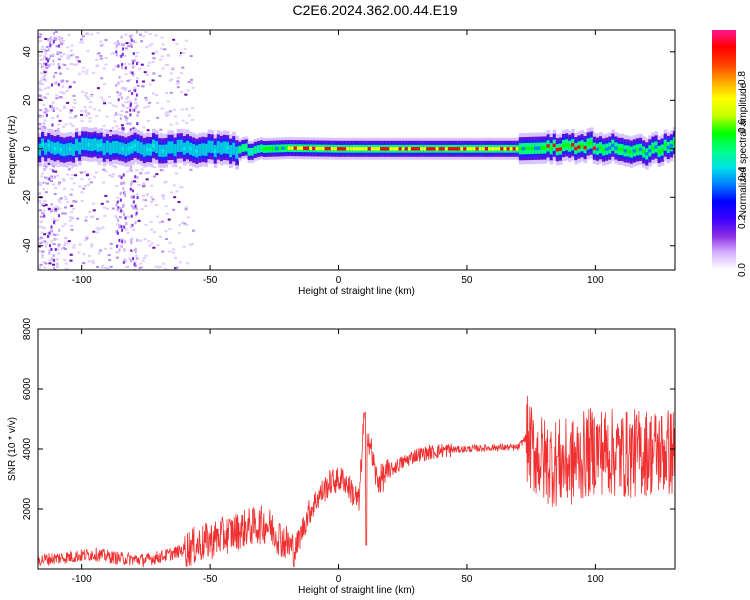 The width and height of the screenshot is (750, 600). Describe the element at coordinates (82, 280) in the screenshot. I see `x-tick-label: -100` at that location.